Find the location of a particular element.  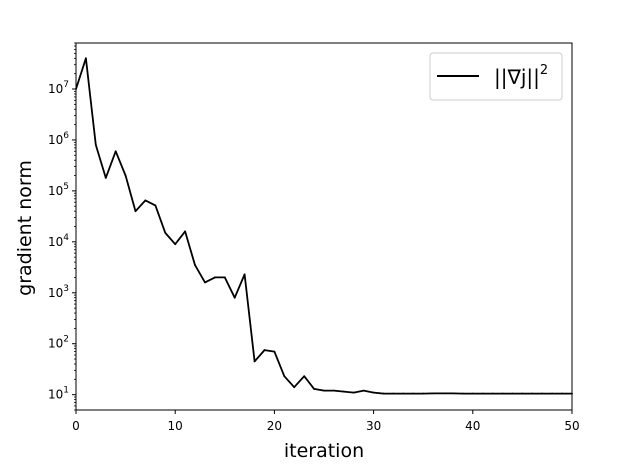

x-tick-label: 50 is located at coordinates (571, 426).